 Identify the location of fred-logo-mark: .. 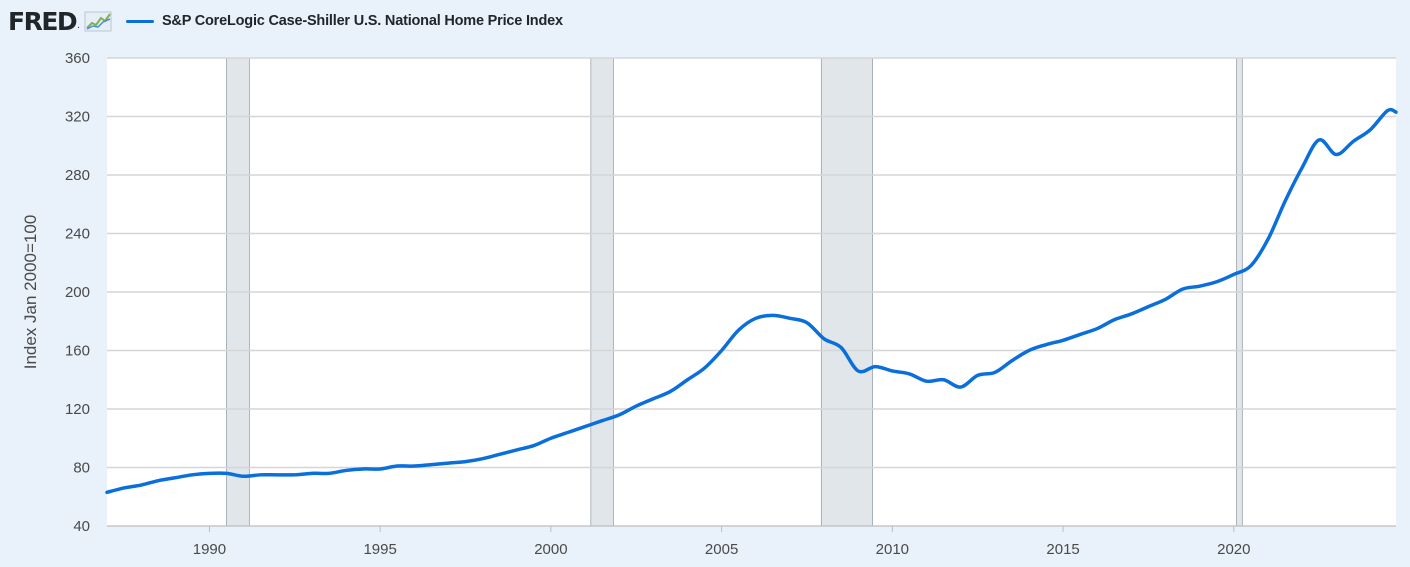
(78, 25).